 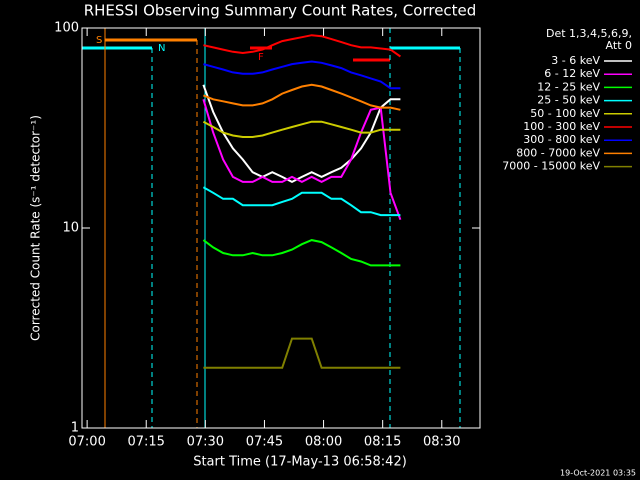 I want to click on legend-label: 6 - 12 keV, so click(x=572, y=73).